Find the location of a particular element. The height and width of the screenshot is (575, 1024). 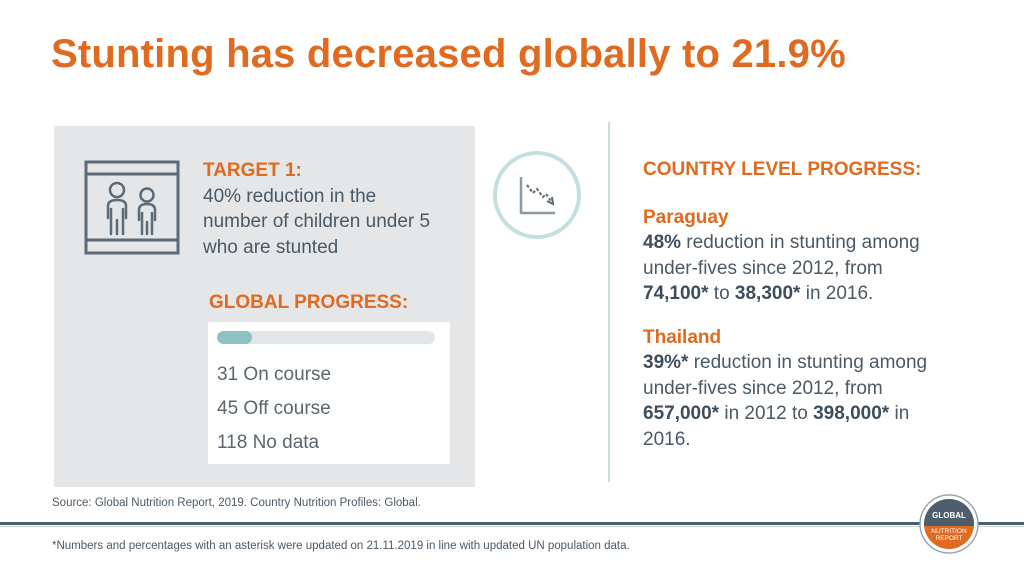

description-text: to is located at coordinates (721, 293).